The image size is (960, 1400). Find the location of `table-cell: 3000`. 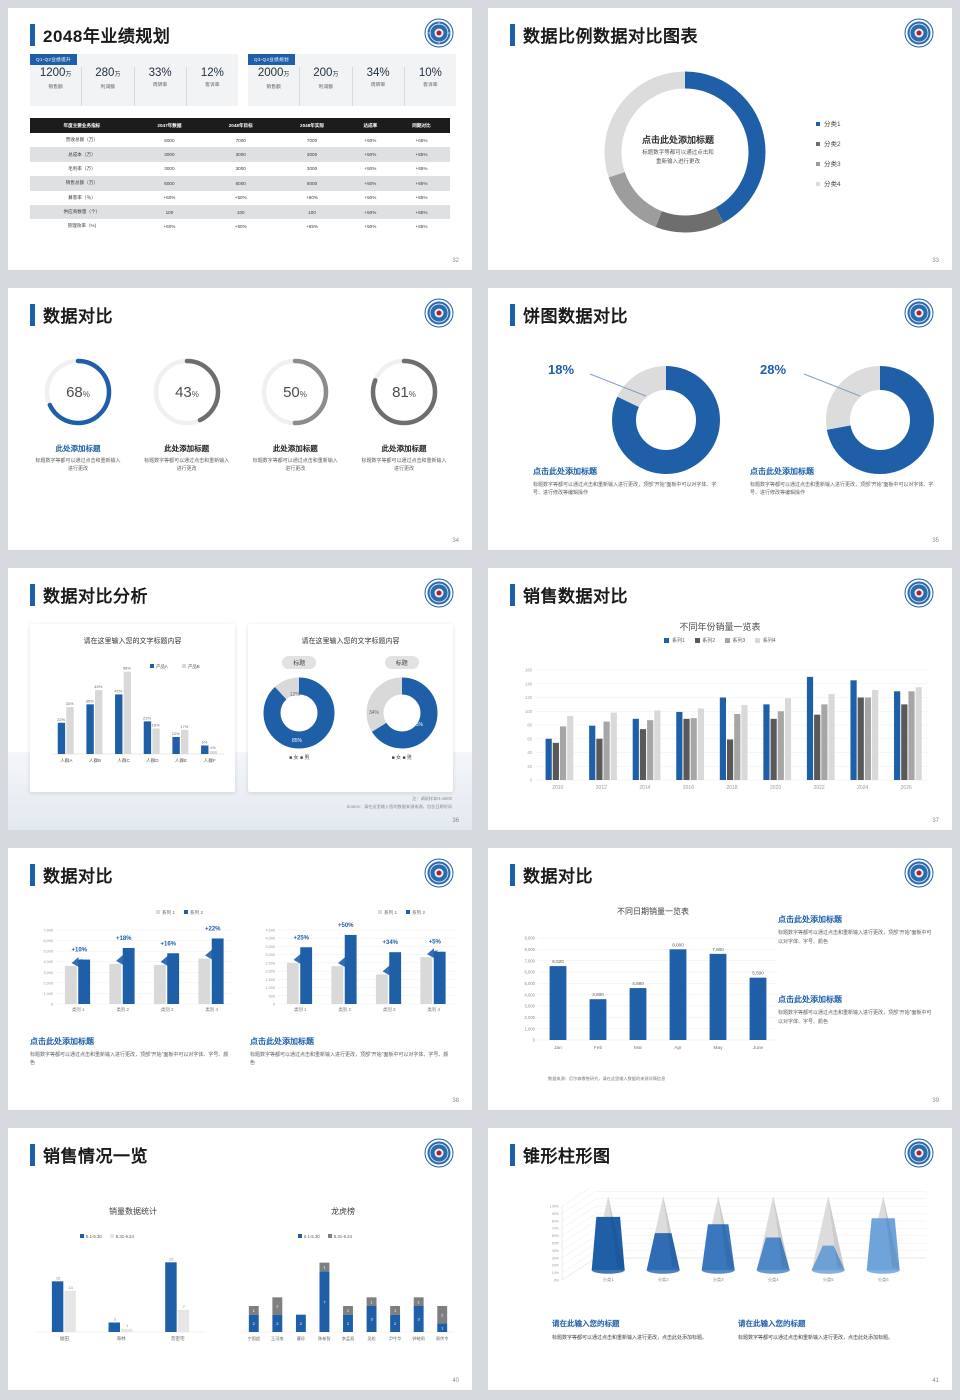

table-cell: 3000 is located at coordinates (169, 169).